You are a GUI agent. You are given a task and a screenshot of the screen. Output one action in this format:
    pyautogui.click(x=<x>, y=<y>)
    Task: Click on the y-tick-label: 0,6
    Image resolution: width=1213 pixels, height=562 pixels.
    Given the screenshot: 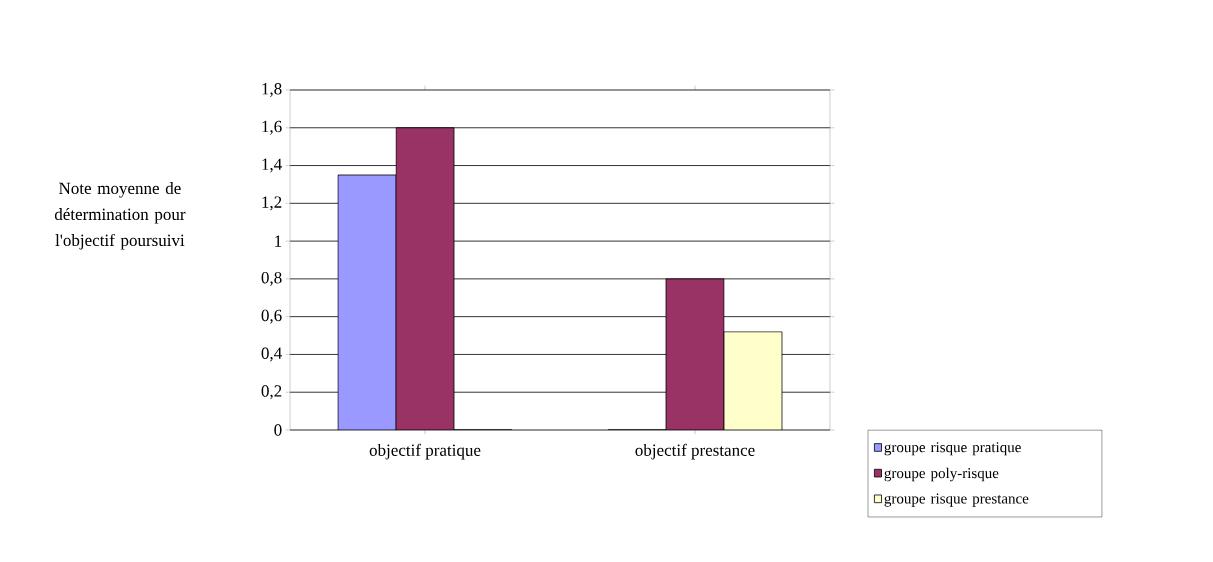 What is the action you would take?
    pyautogui.click(x=271, y=316)
    